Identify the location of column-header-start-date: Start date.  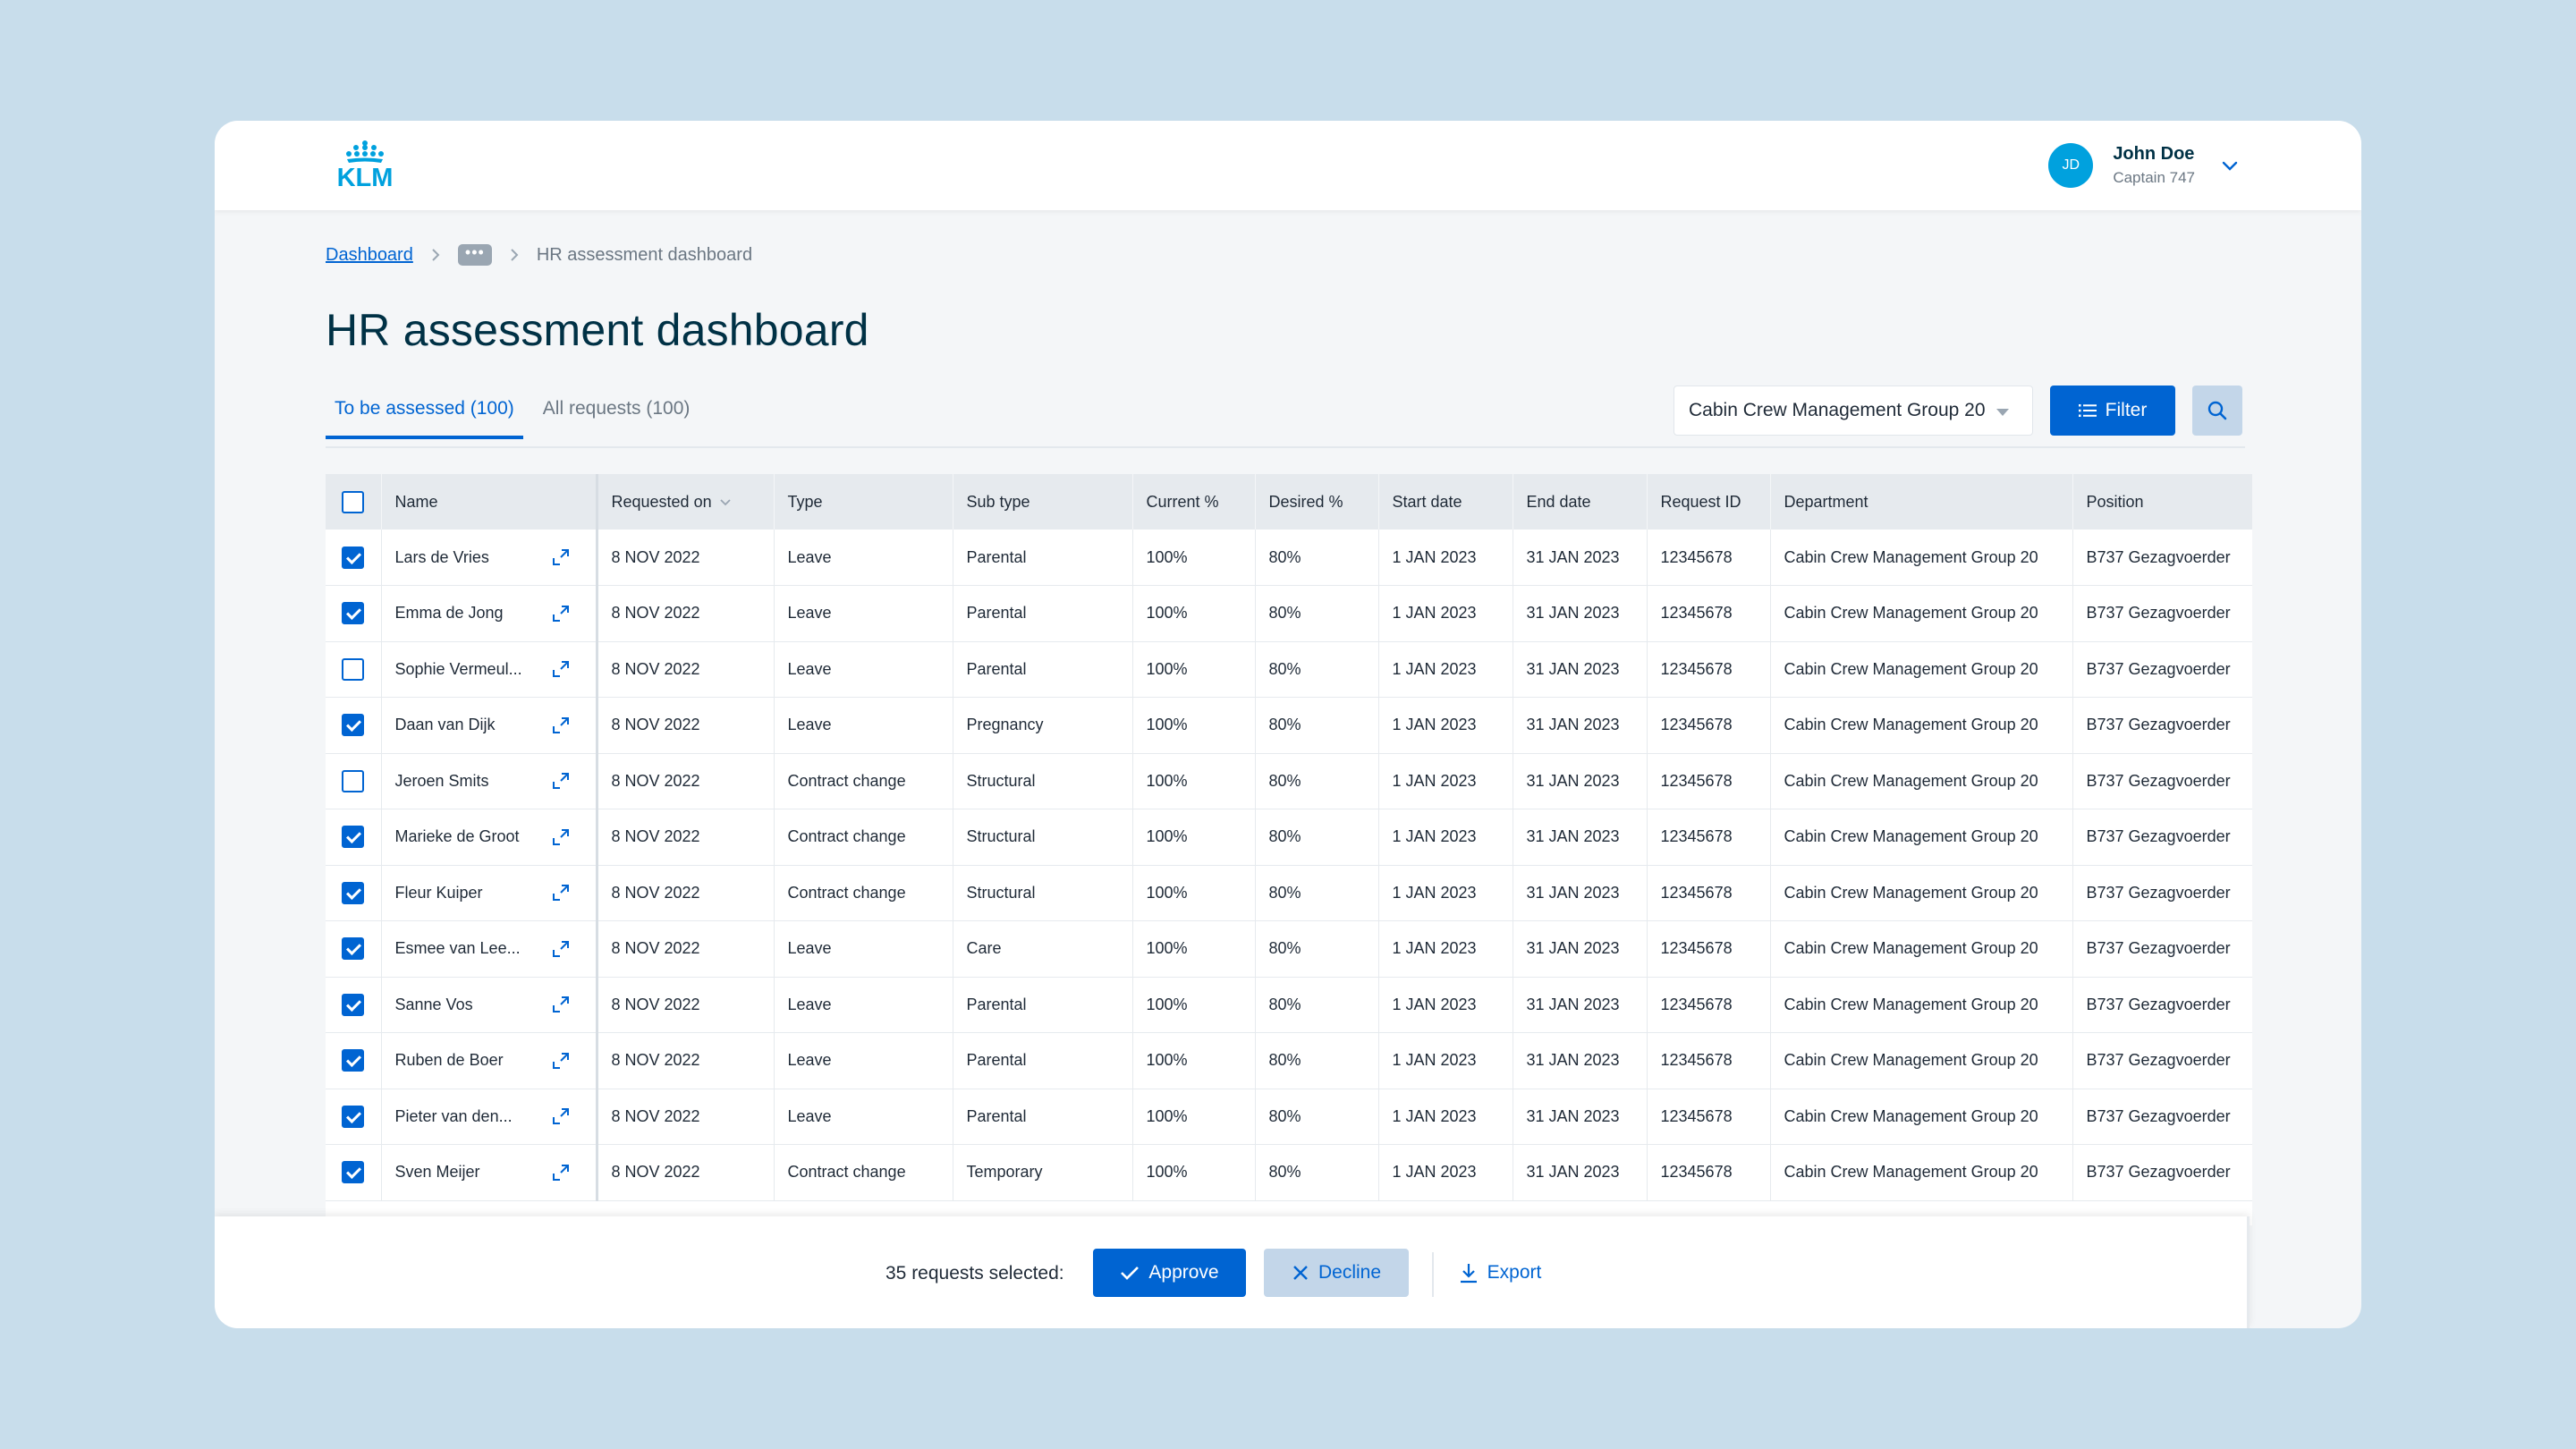
(1445, 502).